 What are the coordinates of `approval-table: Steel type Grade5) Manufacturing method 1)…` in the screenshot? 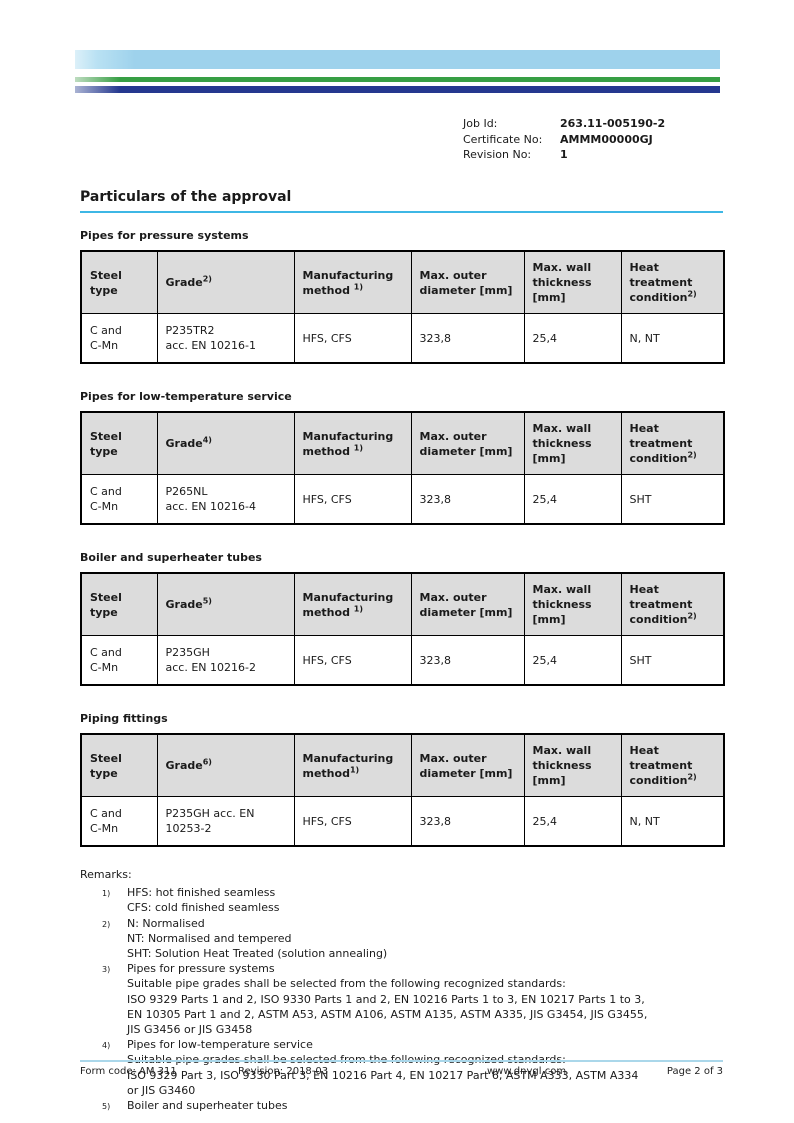 It's located at (402, 629).